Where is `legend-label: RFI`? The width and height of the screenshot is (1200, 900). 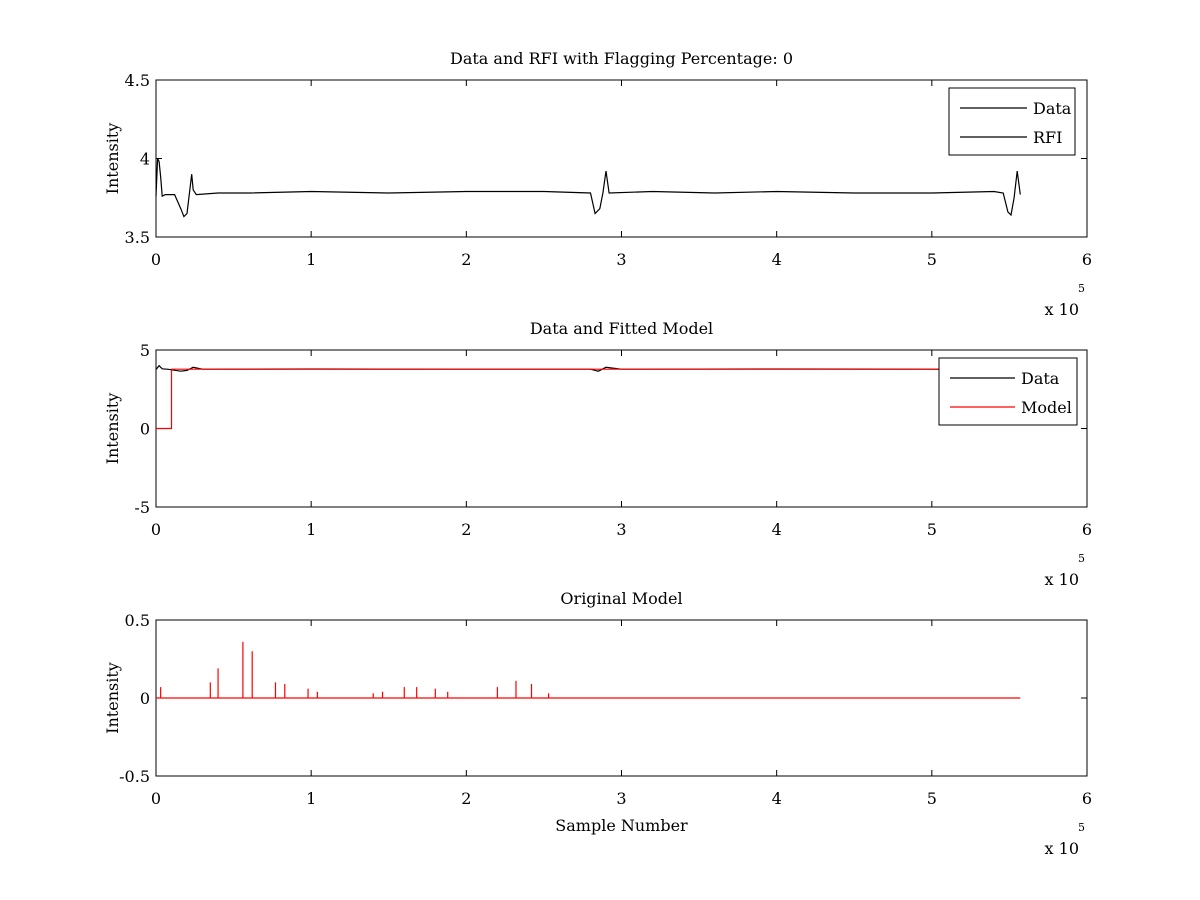 legend-label: RFI is located at coordinates (1047, 137).